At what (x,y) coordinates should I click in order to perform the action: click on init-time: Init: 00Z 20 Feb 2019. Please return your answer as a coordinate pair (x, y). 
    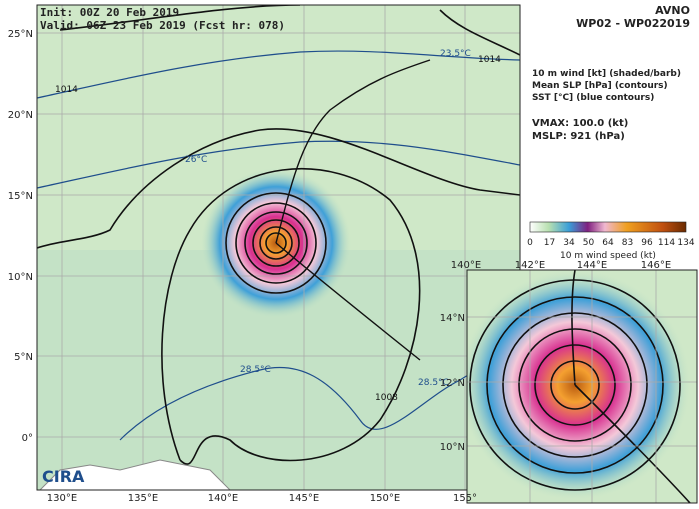
    Looking at the image, I should click on (109, 12).